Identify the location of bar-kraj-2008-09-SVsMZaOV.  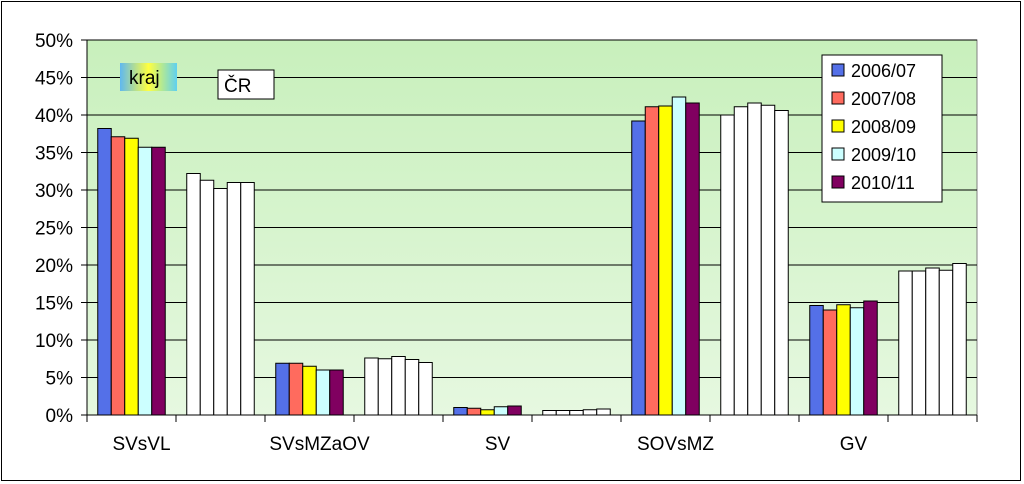
(309, 390).